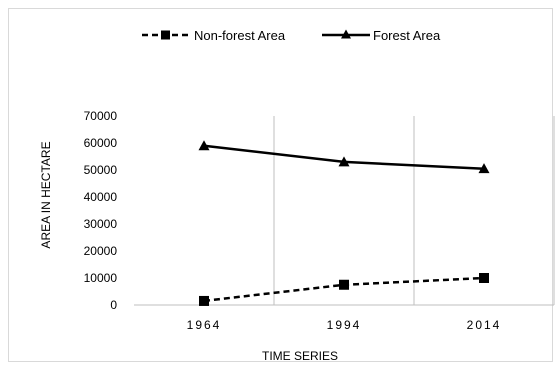 This screenshot has height=371, width=560. What do you see at coordinates (101, 210) in the screenshot?
I see `y-axis-ticks: 0 10000 20000 30000 40000 50000 60000 70000` at bounding box center [101, 210].